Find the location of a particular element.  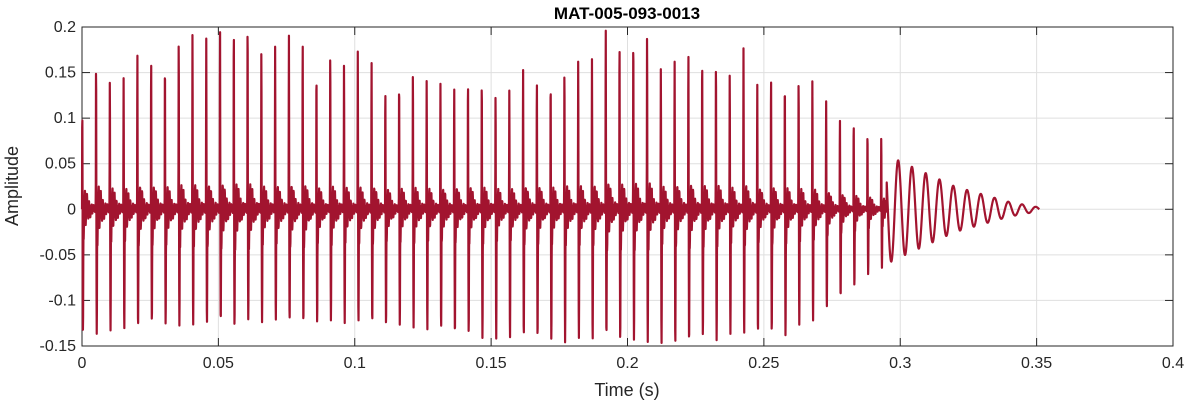

y-tick-label: -0.05 is located at coordinates (58, 255).